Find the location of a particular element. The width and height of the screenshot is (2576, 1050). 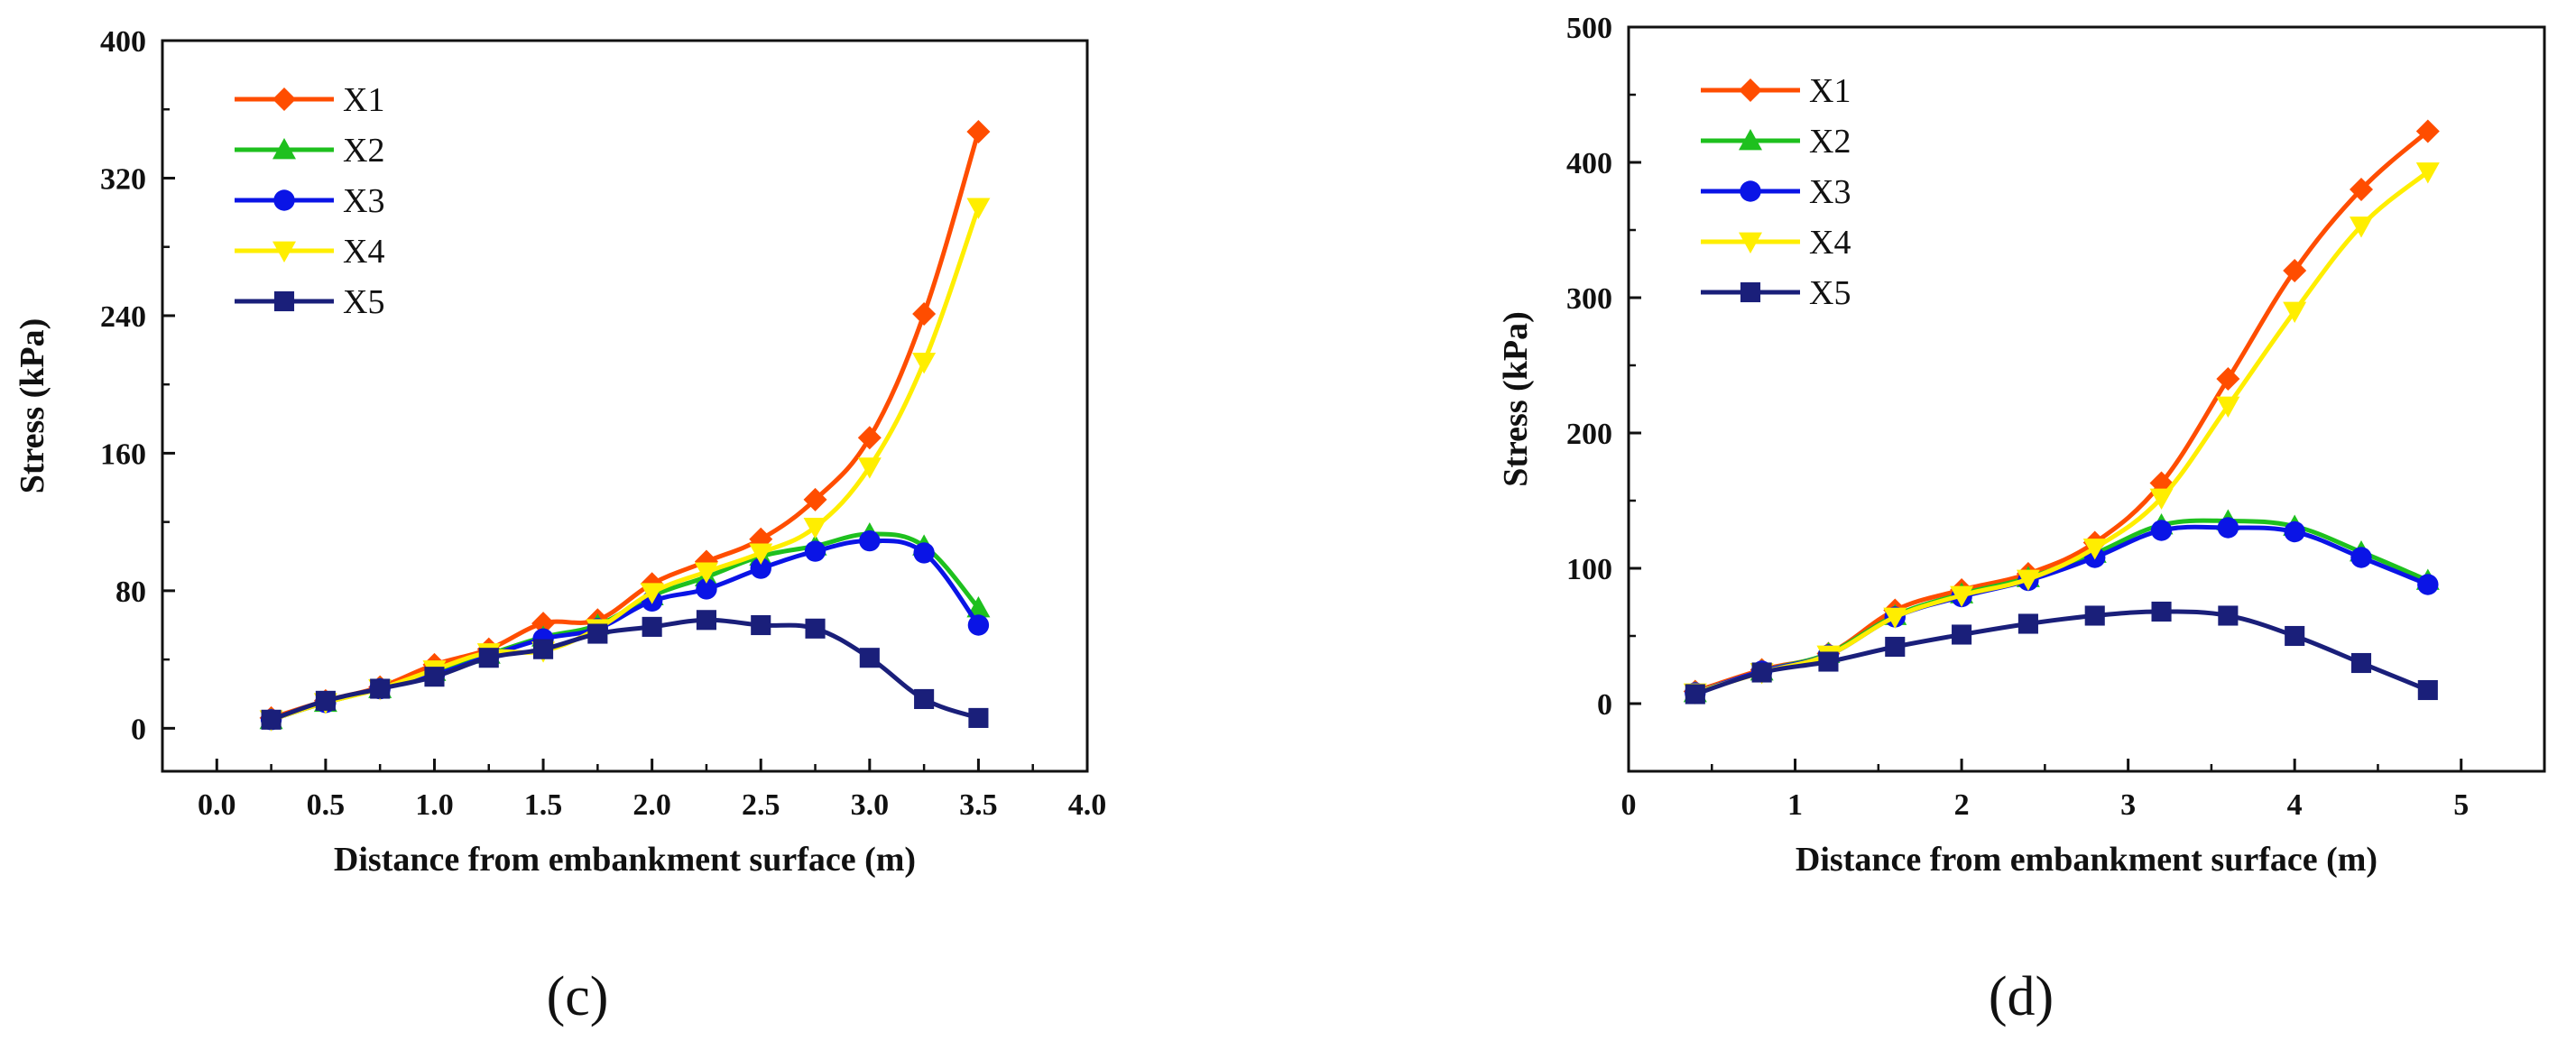

y-tick-label: 200 is located at coordinates (1589, 434).